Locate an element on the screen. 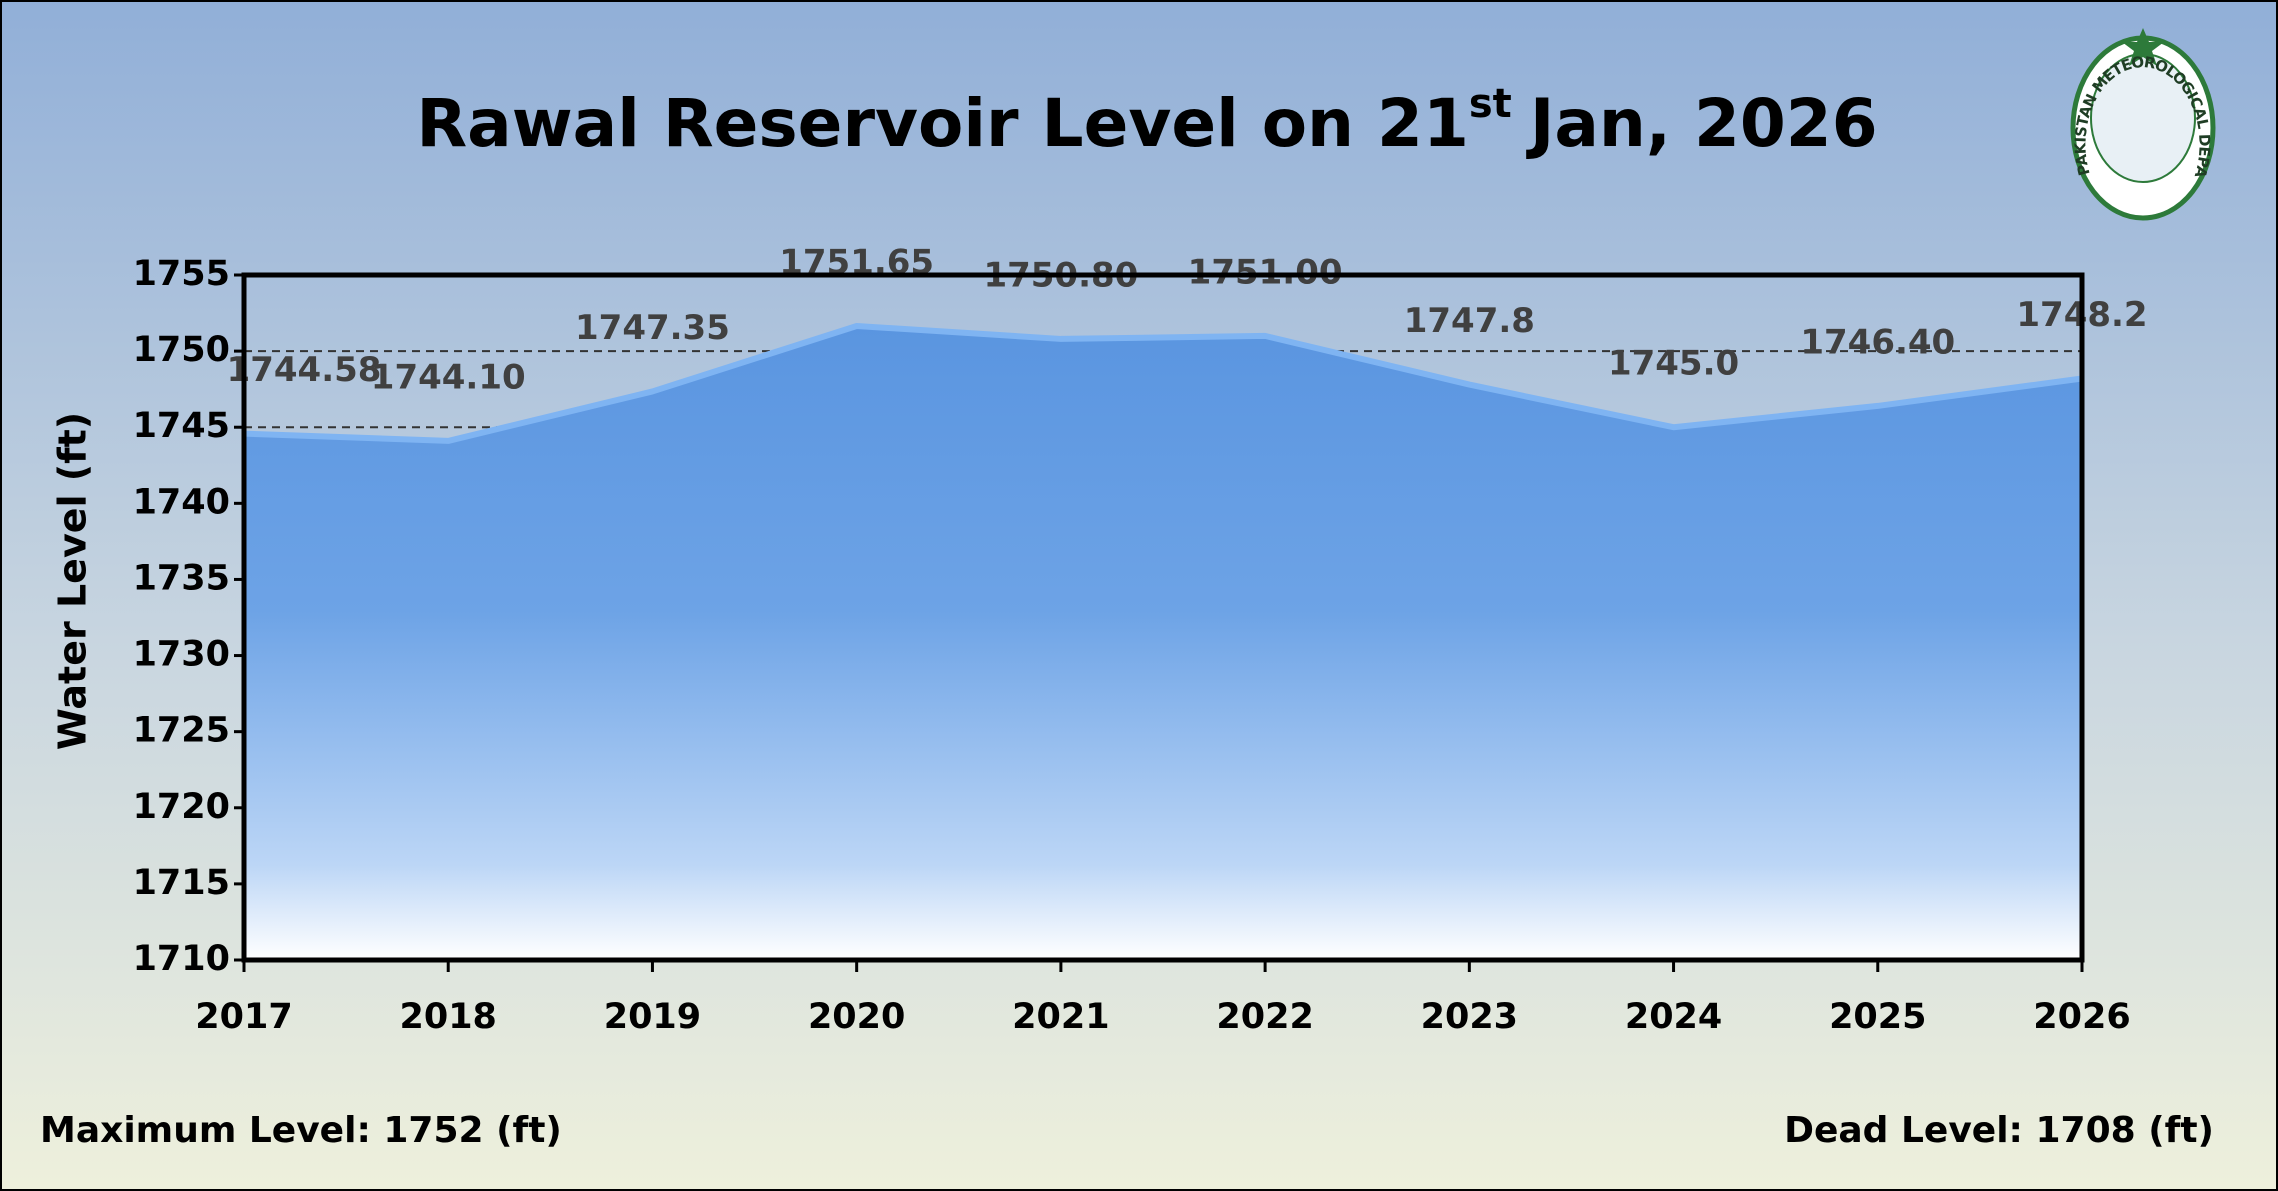 The width and height of the screenshot is (2278, 1191). data-label: 1746.40 is located at coordinates (1877, 342).